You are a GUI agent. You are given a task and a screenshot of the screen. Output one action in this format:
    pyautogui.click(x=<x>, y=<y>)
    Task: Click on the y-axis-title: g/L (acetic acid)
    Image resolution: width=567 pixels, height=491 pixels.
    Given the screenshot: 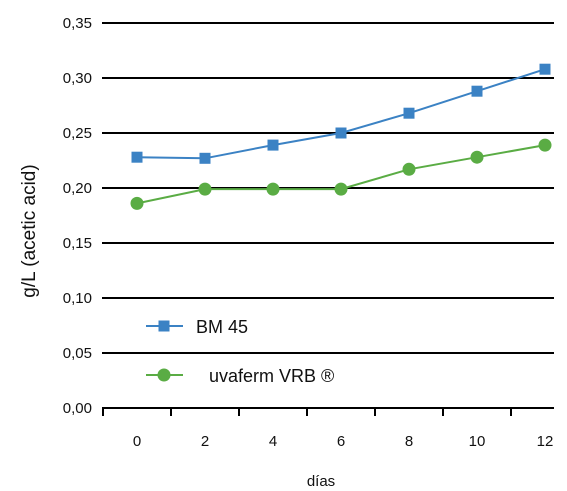 What is the action you would take?
    pyautogui.click(x=29, y=230)
    